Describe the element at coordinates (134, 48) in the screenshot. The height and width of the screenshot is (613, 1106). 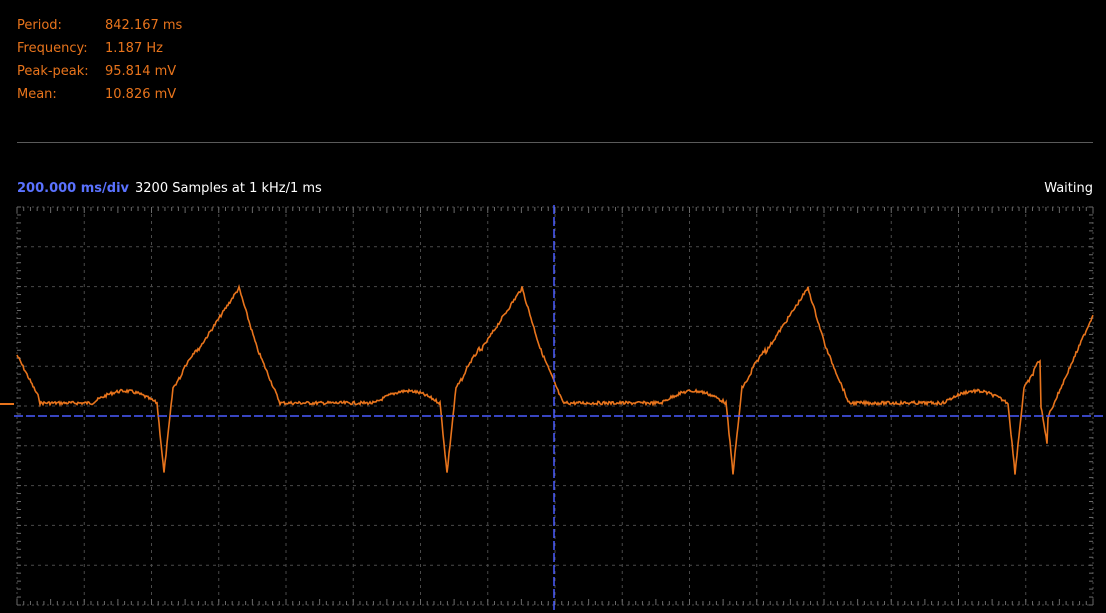
I see `frequency-value: 1.187 Hz` at that location.